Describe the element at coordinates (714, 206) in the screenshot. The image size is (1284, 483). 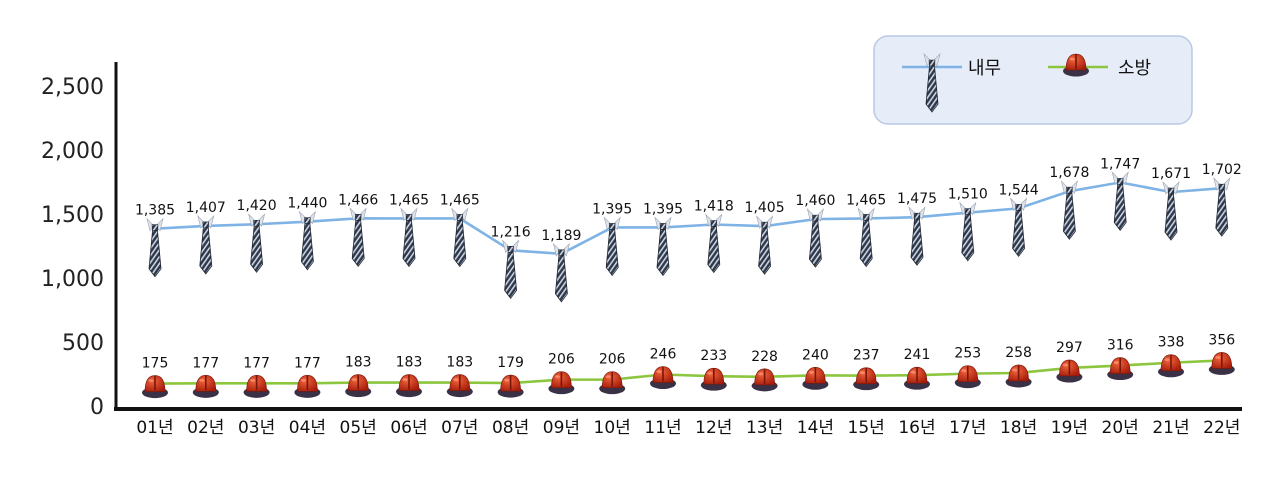
I see `data-label: 1,418` at that location.